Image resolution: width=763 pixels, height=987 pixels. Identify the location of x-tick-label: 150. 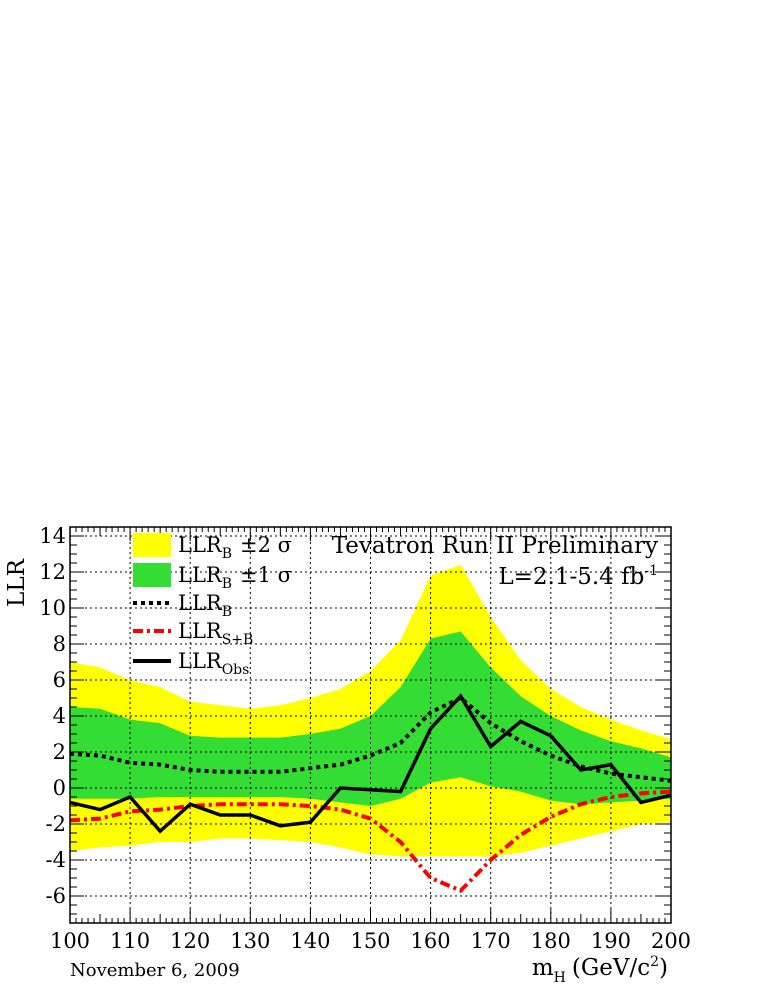
(370, 941).